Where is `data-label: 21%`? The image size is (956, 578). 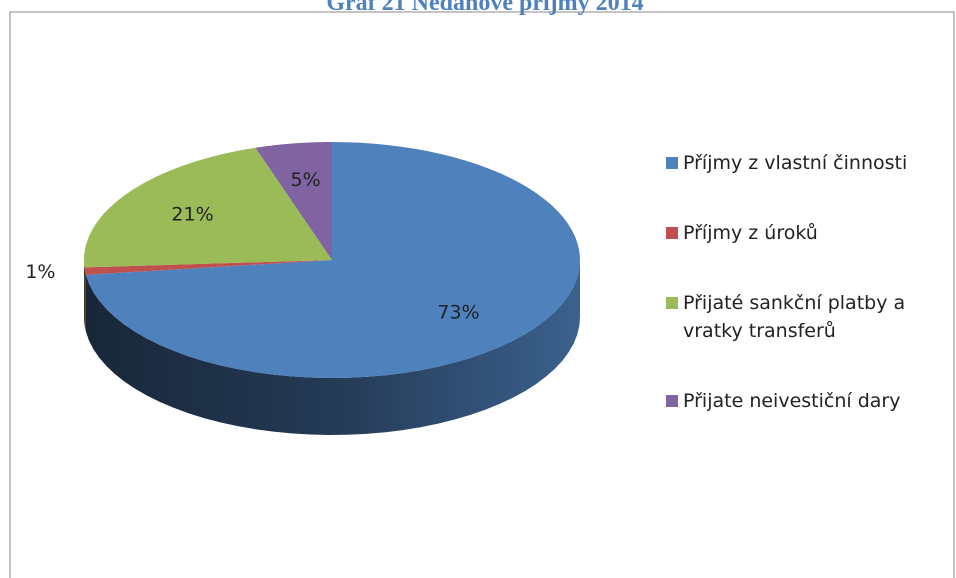
data-label: 21% is located at coordinates (192, 214).